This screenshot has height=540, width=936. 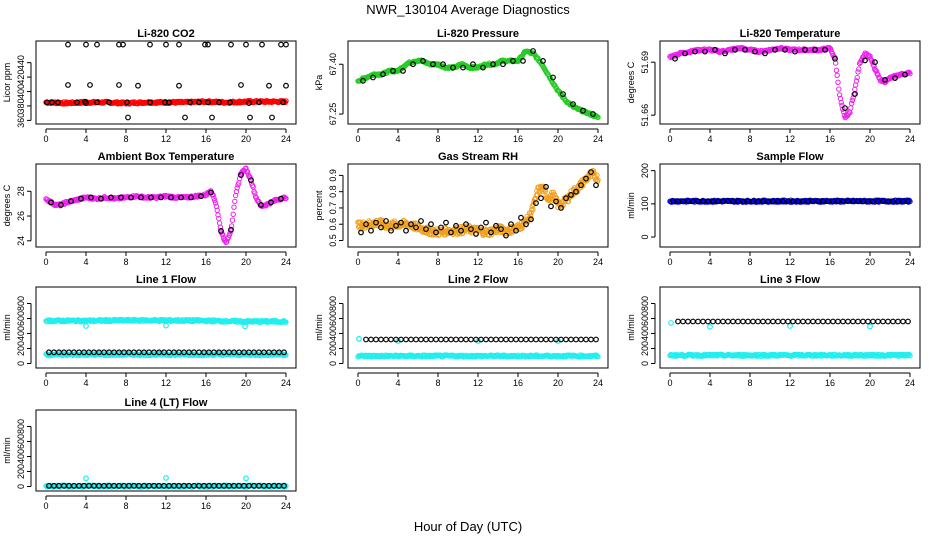 I want to click on line-2-flow-title: Line 2 Flow, so click(x=478, y=280).